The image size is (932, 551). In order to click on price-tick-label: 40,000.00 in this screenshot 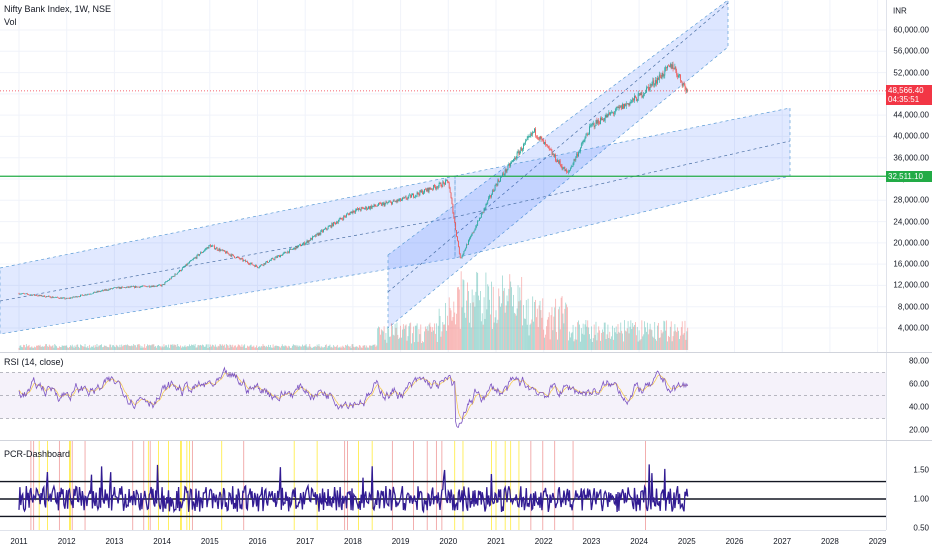, I will do `click(911, 136)`.